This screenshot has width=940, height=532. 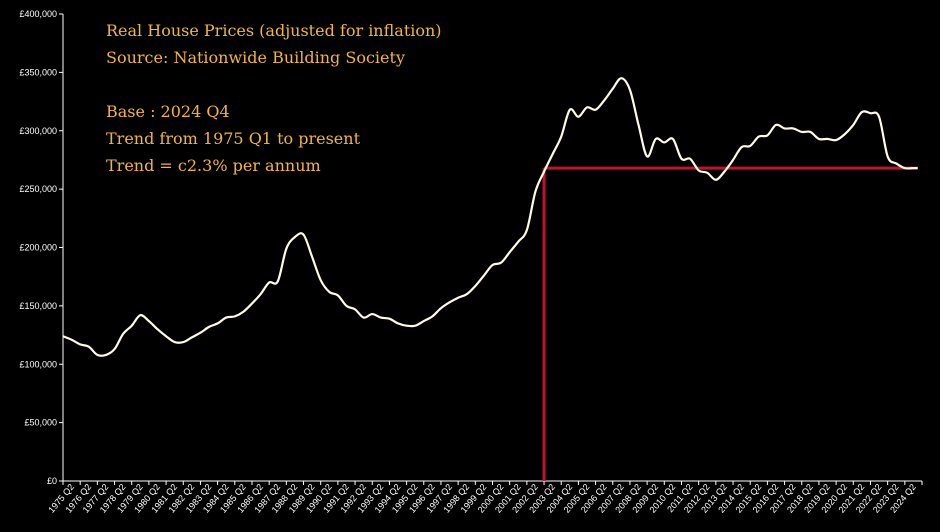 What do you see at coordinates (168, 111) in the screenshot?
I see `annotation-base: Base : 2024 Q4` at bounding box center [168, 111].